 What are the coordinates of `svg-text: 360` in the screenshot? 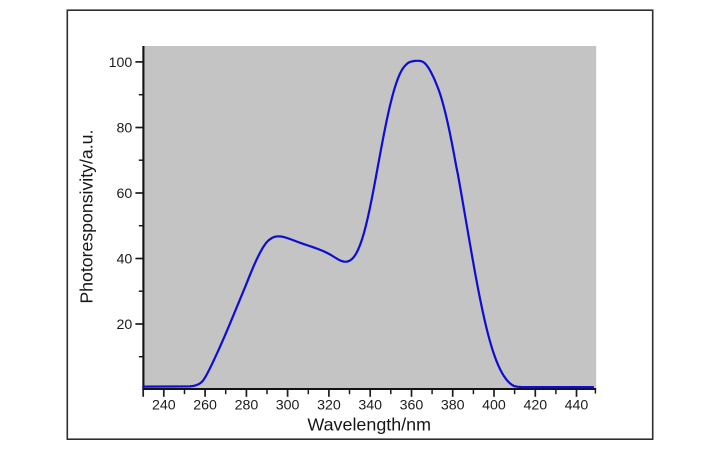 It's located at (412, 406).